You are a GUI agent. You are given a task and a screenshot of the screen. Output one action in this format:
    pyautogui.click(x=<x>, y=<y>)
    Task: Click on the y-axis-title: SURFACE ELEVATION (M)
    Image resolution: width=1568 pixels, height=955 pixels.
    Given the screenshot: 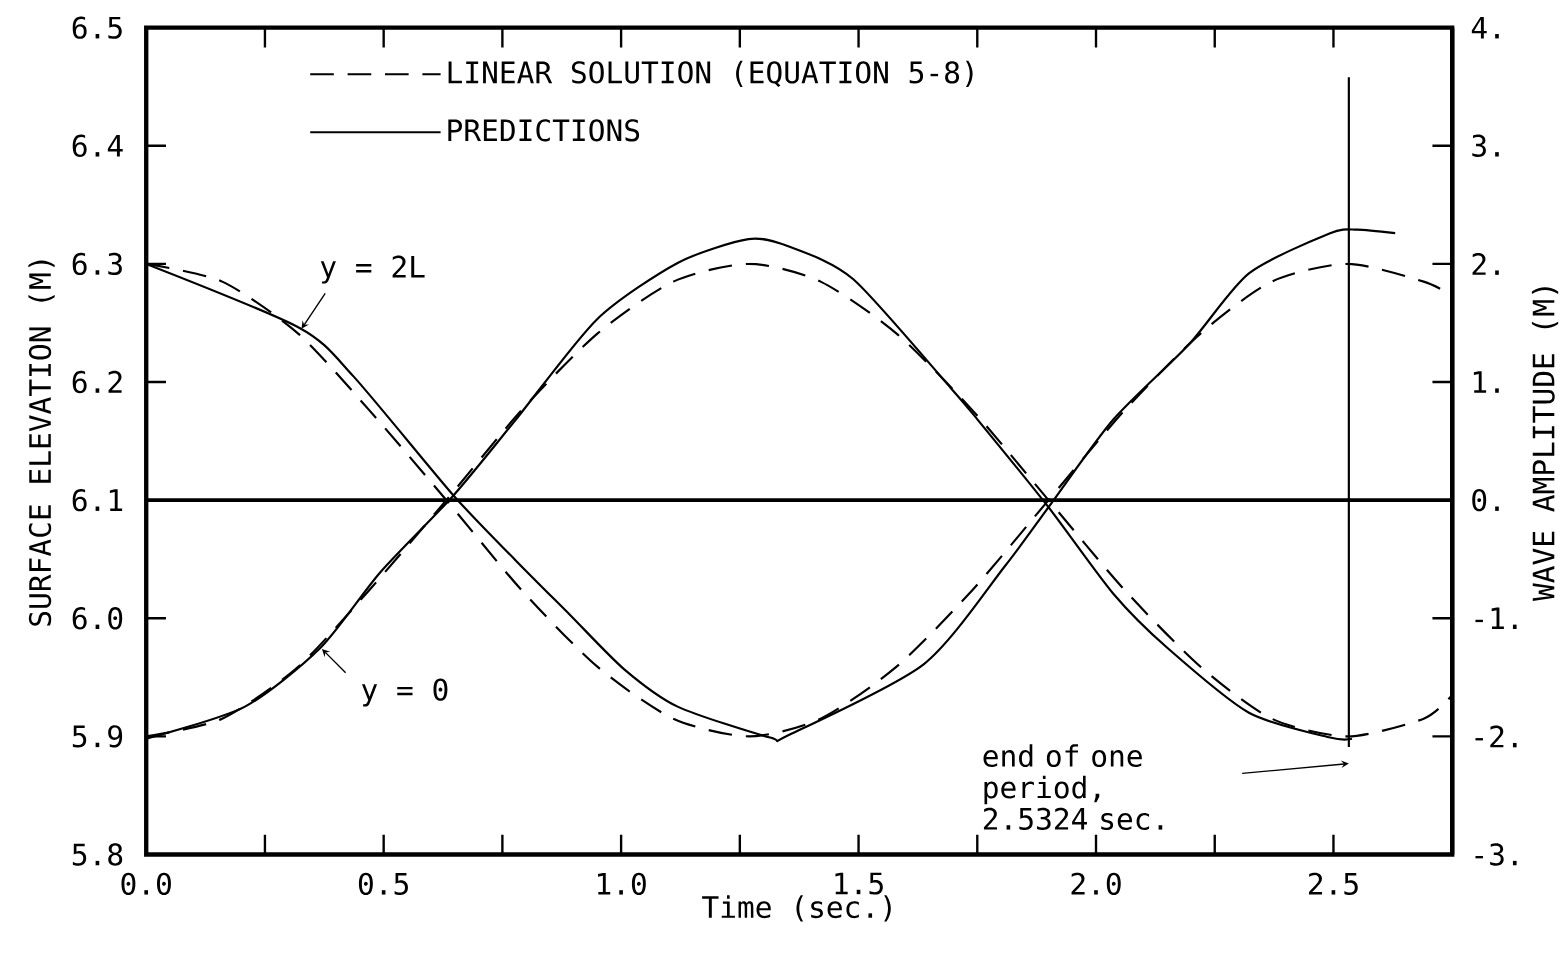 What is the action you would take?
    pyautogui.click(x=41, y=443)
    